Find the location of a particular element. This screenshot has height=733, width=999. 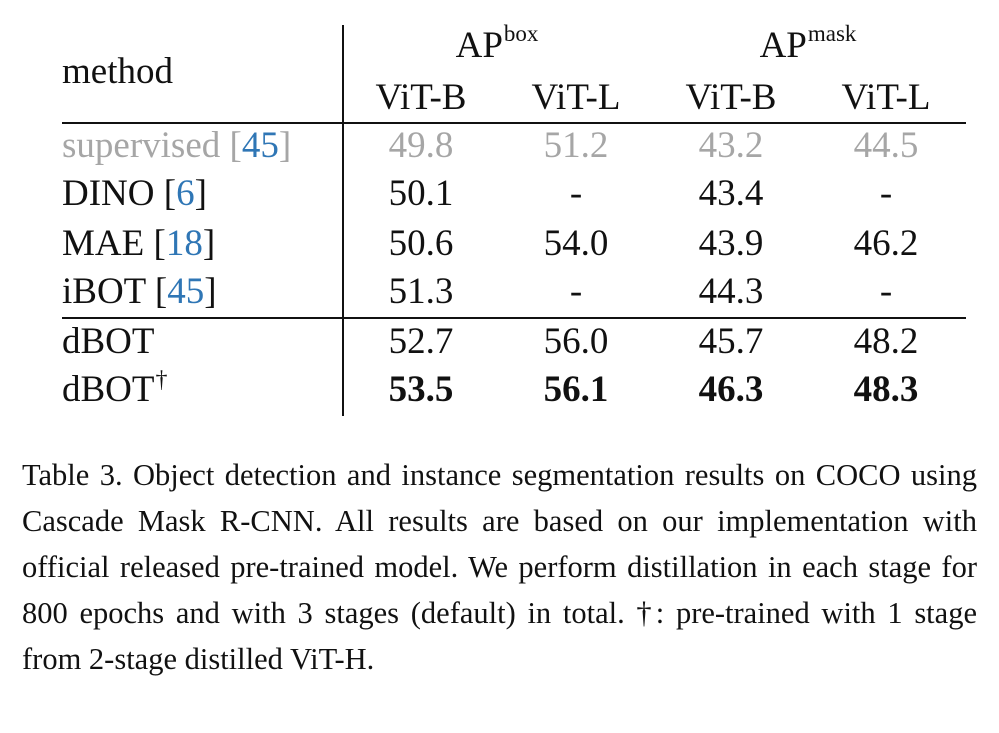

table-cell: 50.1 is located at coordinates (421, 193).